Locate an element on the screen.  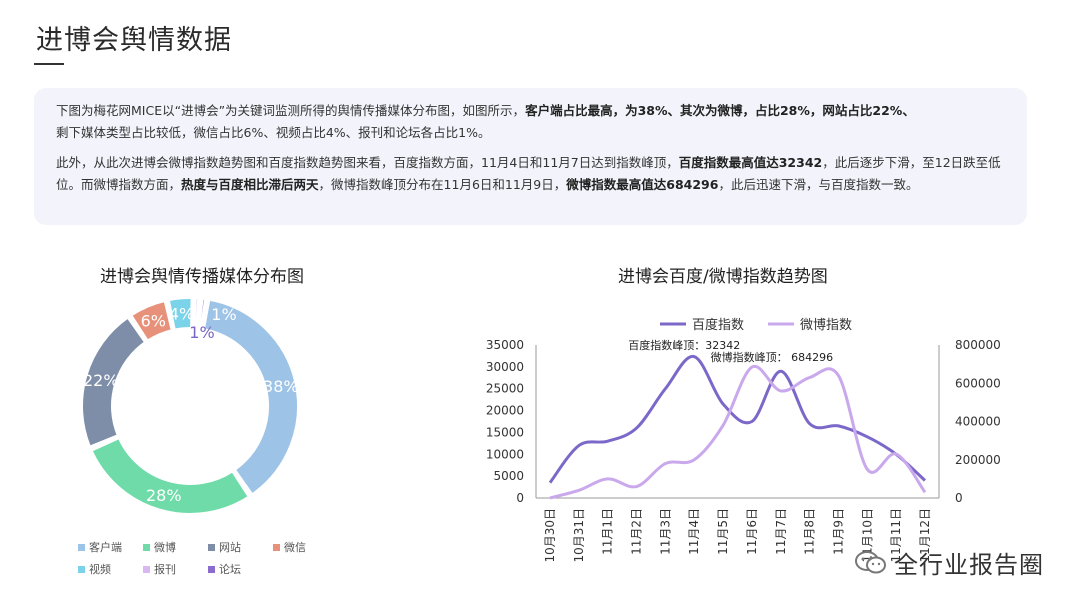
legend-label: 视频 is located at coordinates (100, 569).